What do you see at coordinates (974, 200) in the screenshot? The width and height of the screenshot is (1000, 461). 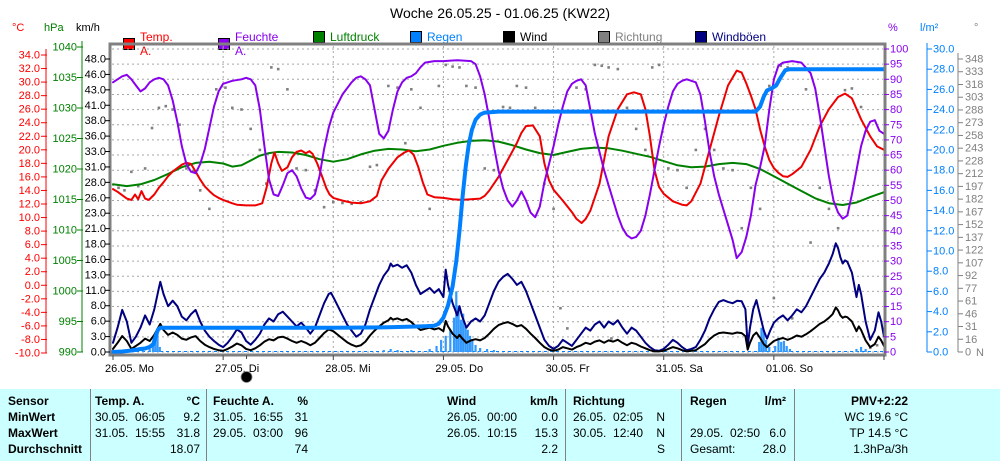 I see `deg-tick-label: 182` at bounding box center [974, 200].